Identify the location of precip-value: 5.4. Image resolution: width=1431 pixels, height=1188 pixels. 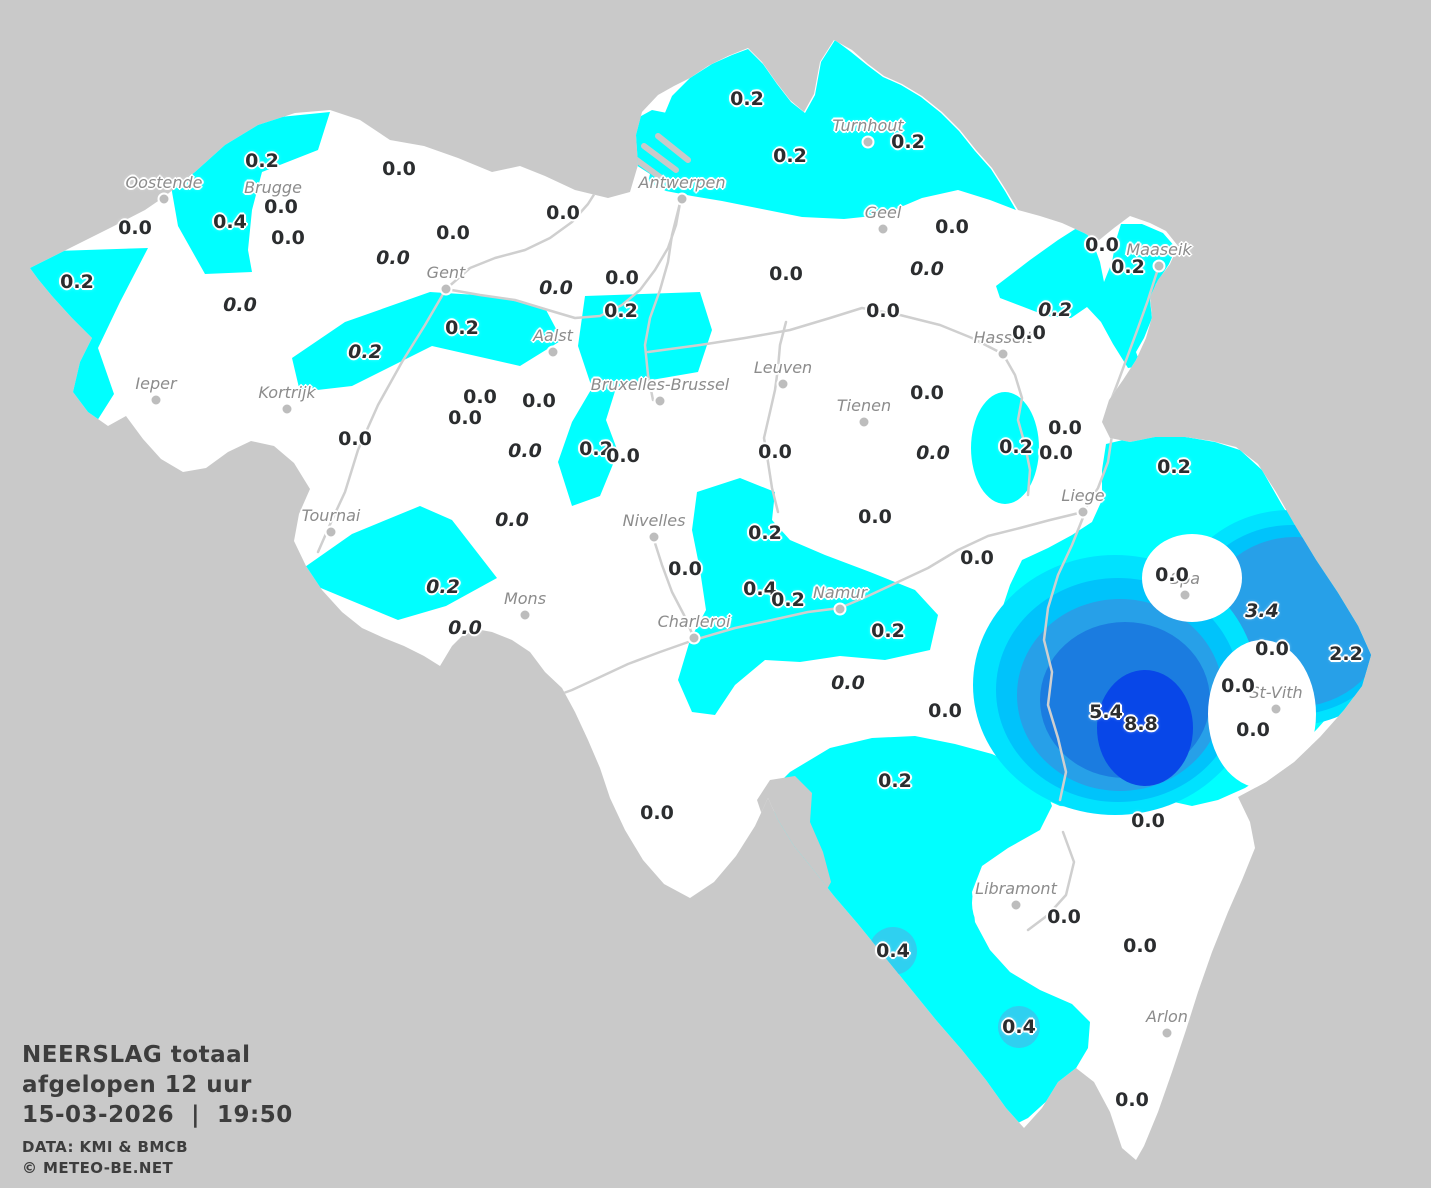
(1106, 712).